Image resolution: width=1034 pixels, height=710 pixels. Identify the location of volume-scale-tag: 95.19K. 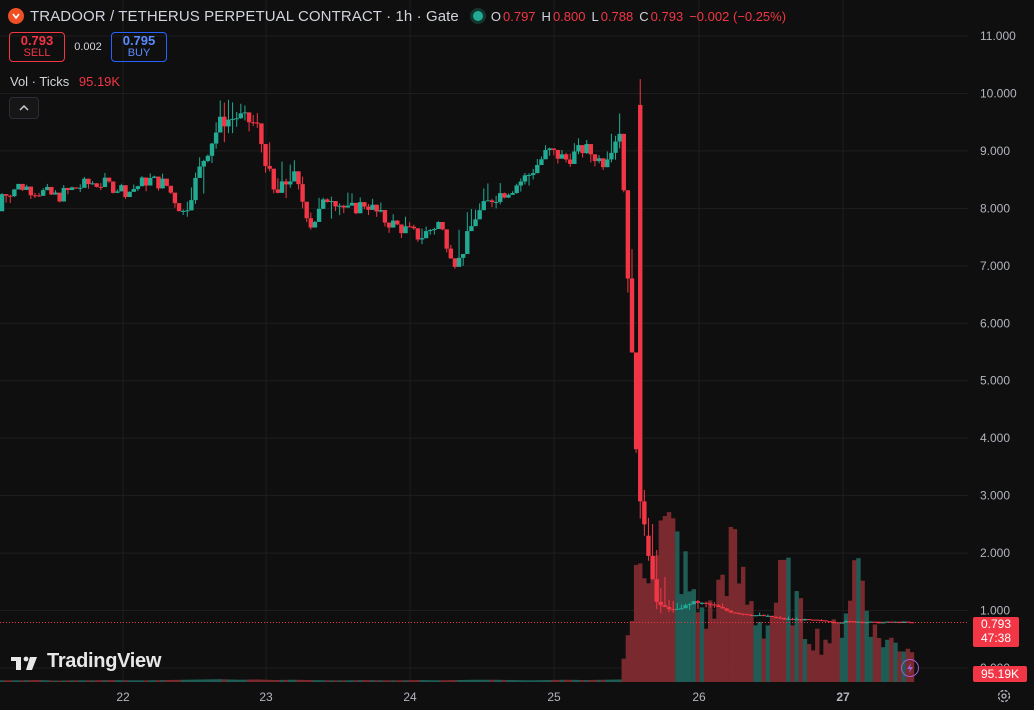
(1000, 674).